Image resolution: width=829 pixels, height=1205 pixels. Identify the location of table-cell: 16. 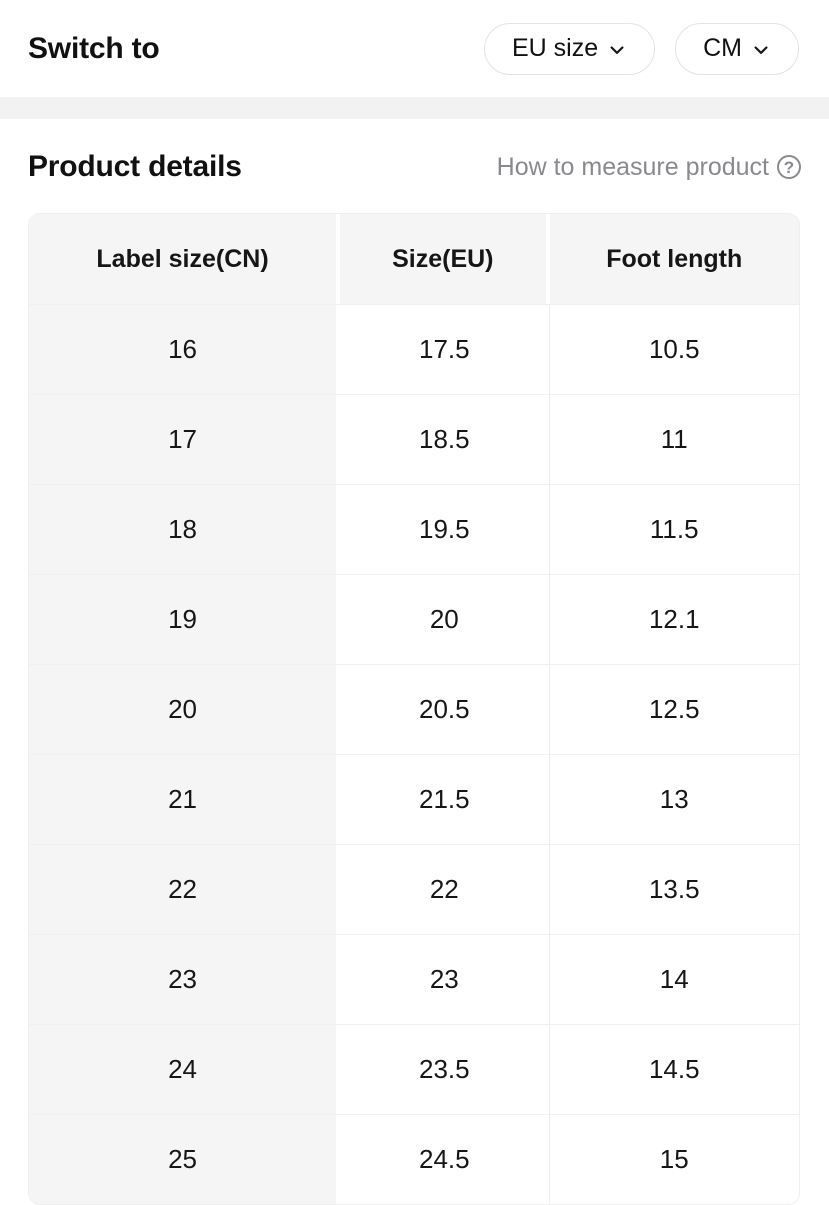
(185, 349).